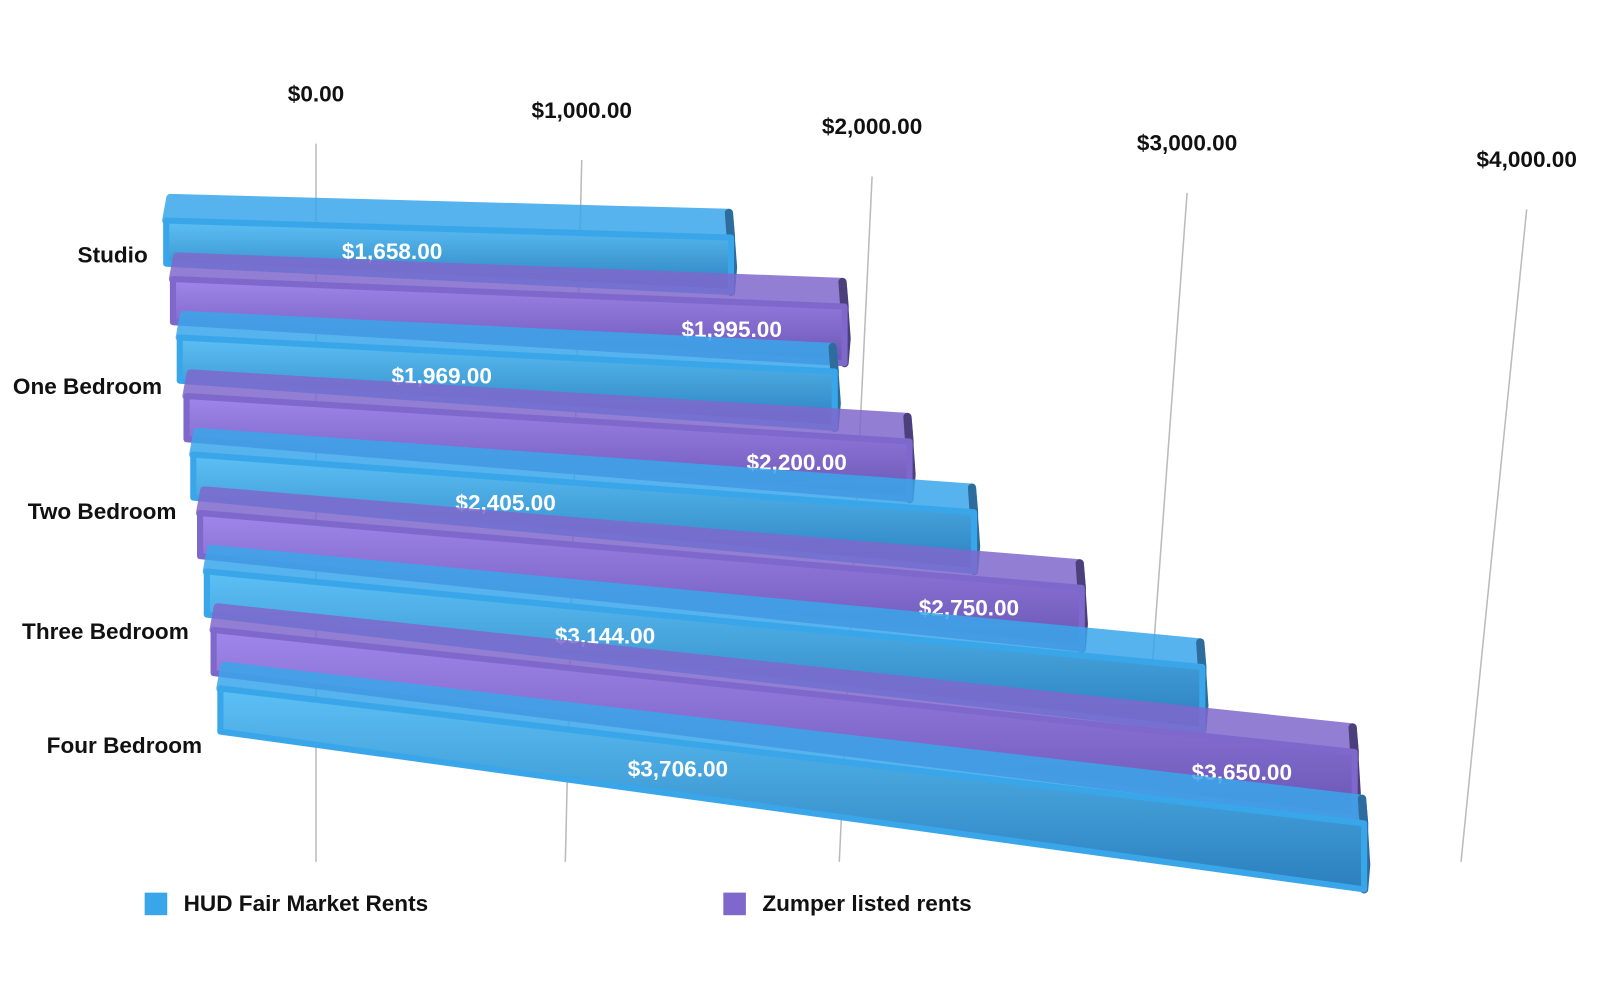  I want to click on category-label: Studio, so click(113, 254).